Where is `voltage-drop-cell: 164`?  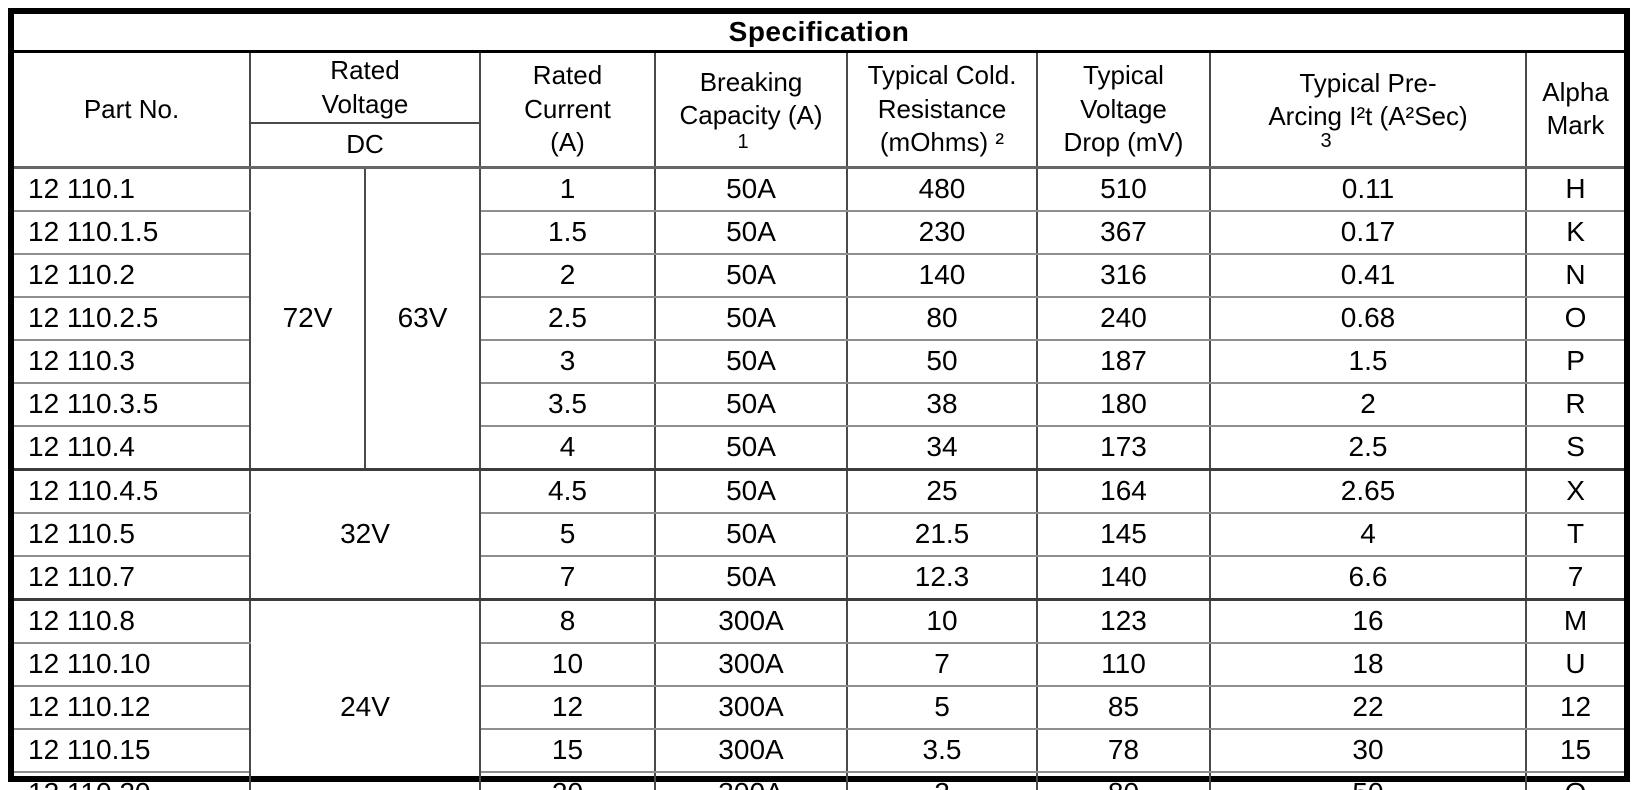
voltage-drop-cell: 164 is located at coordinates (1123, 490).